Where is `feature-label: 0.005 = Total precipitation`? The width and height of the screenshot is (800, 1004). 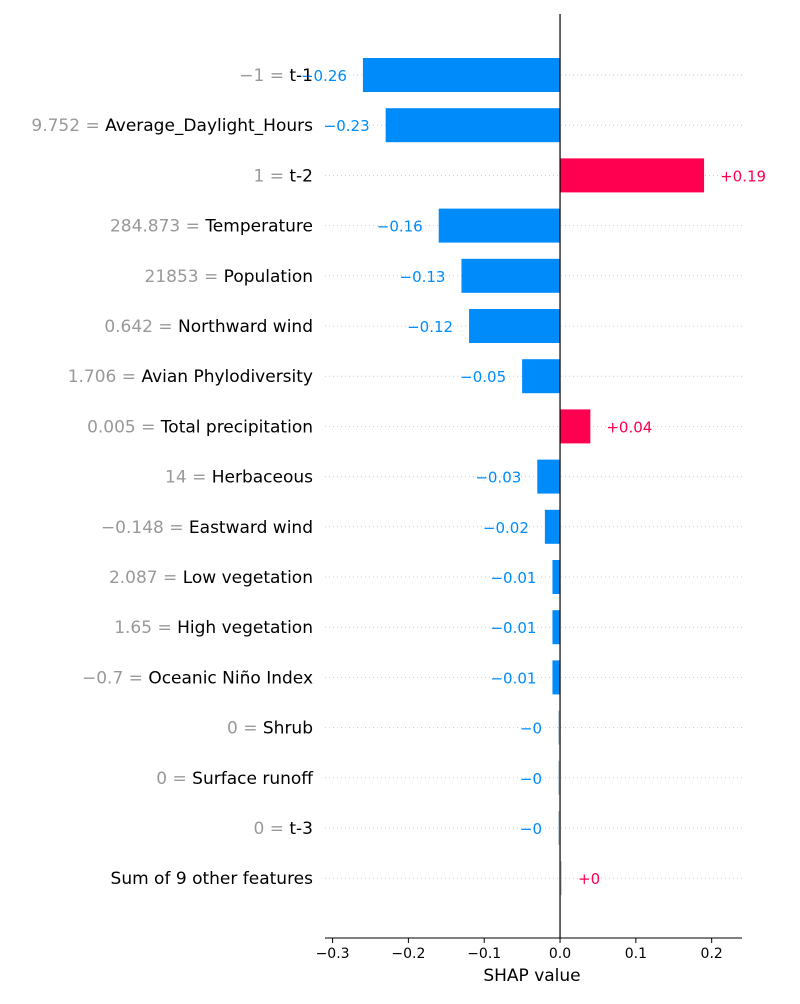
feature-label: 0.005 = Total precipitation is located at coordinates (200, 427).